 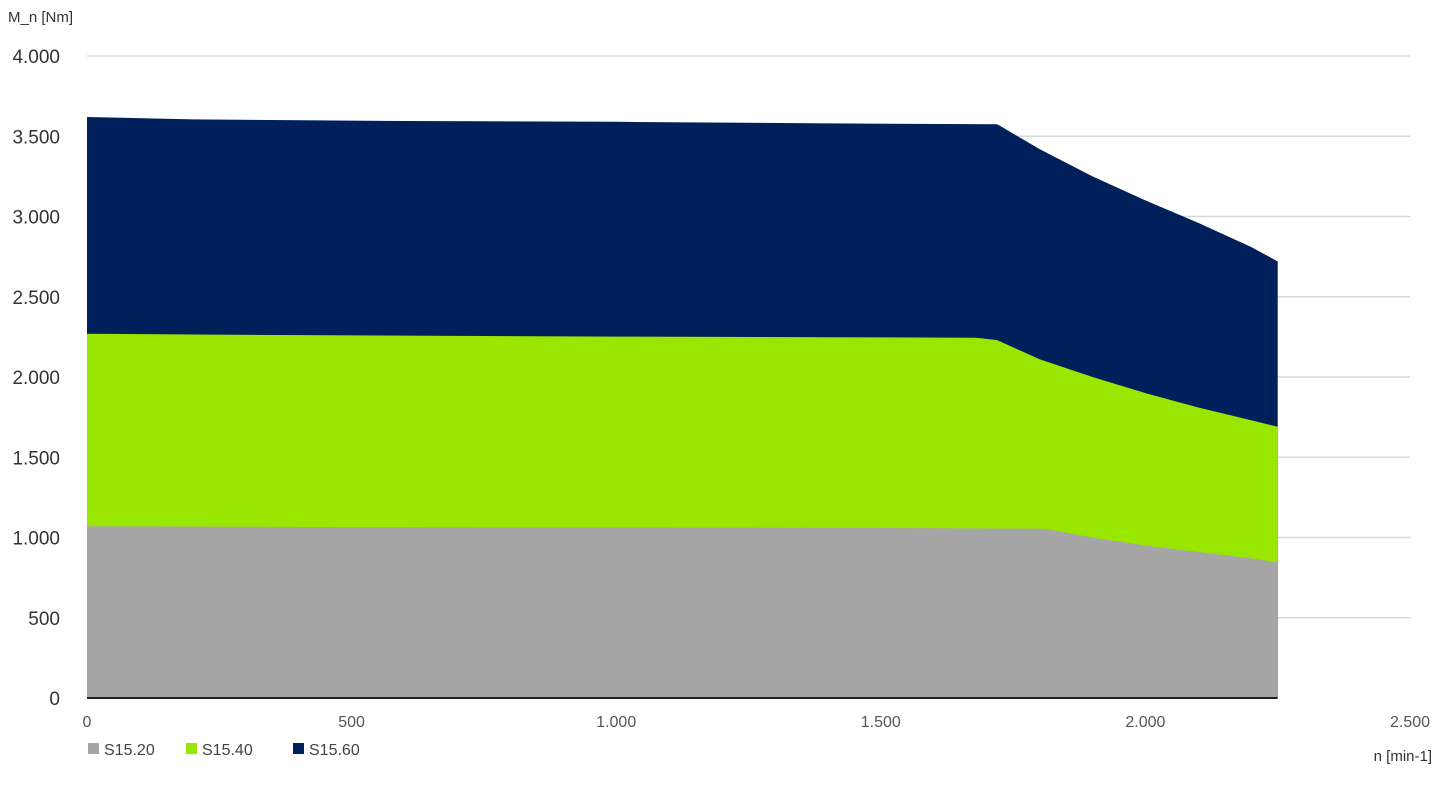 What do you see at coordinates (40, 17) in the screenshot?
I see `y-axis-label: M_n [Nm]` at bounding box center [40, 17].